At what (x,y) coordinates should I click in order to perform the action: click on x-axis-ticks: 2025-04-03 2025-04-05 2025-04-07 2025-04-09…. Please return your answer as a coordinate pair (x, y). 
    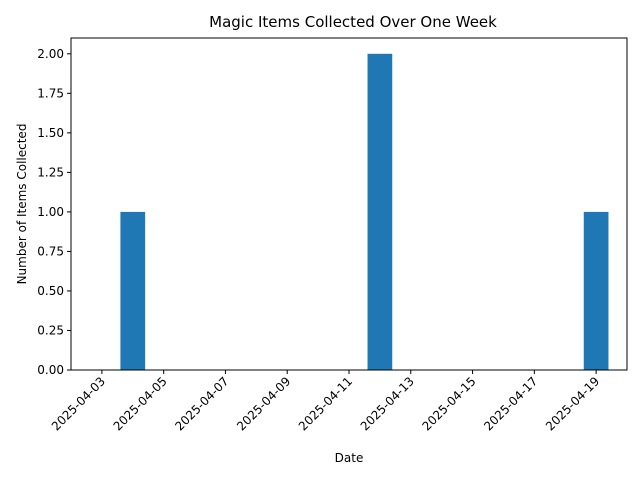
    Looking at the image, I should click on (325, 401).